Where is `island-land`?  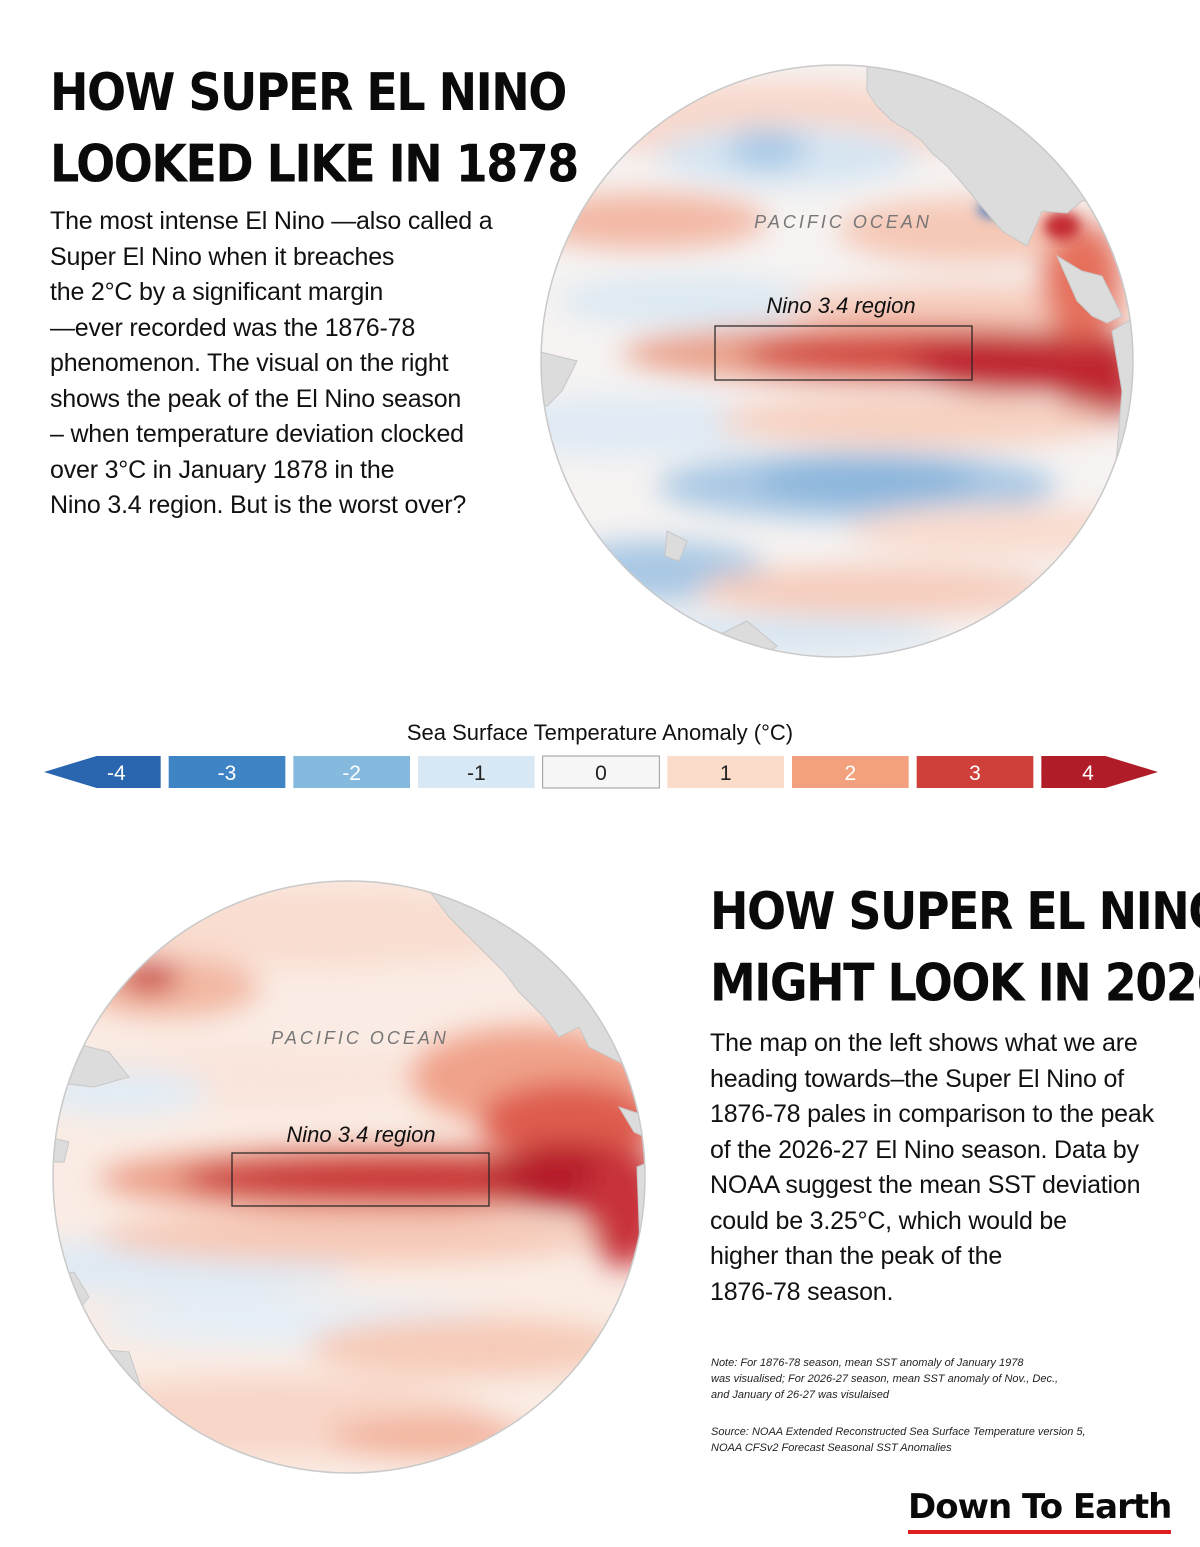
island-land is located at coordinates (676, 546).